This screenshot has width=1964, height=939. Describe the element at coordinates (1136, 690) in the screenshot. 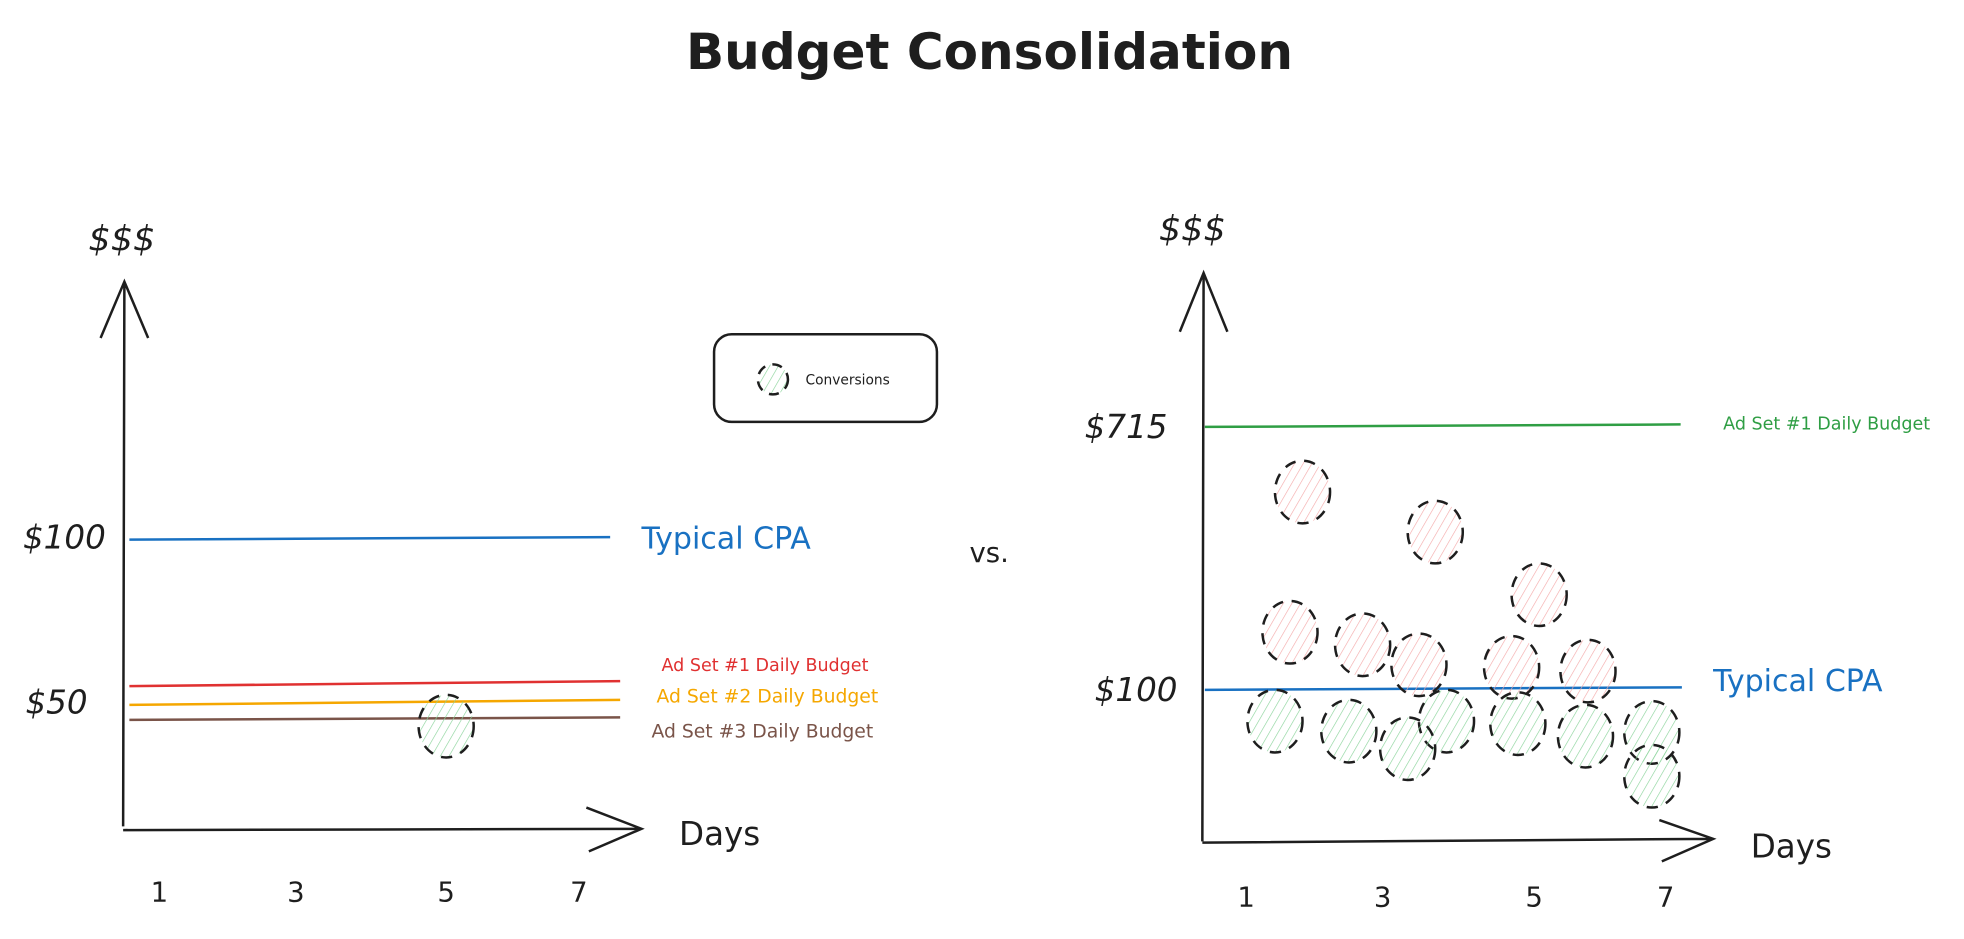

I see `right-y-tick-100: $100` at that location.